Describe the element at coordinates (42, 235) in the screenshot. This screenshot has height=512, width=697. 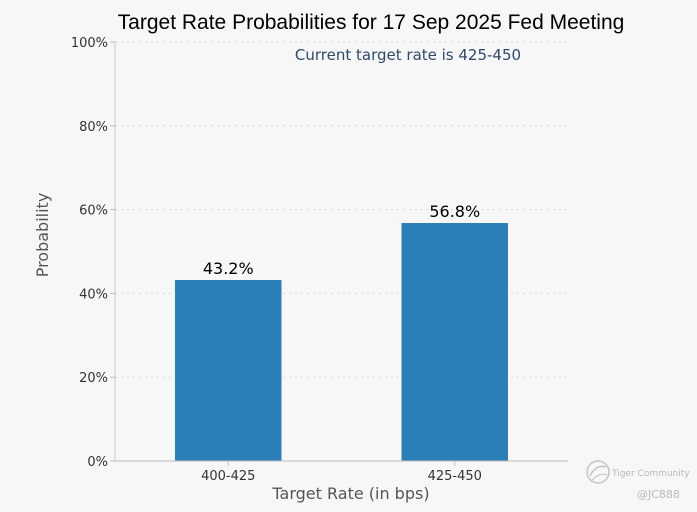
I see `y-axis-label: Probability` at that location.